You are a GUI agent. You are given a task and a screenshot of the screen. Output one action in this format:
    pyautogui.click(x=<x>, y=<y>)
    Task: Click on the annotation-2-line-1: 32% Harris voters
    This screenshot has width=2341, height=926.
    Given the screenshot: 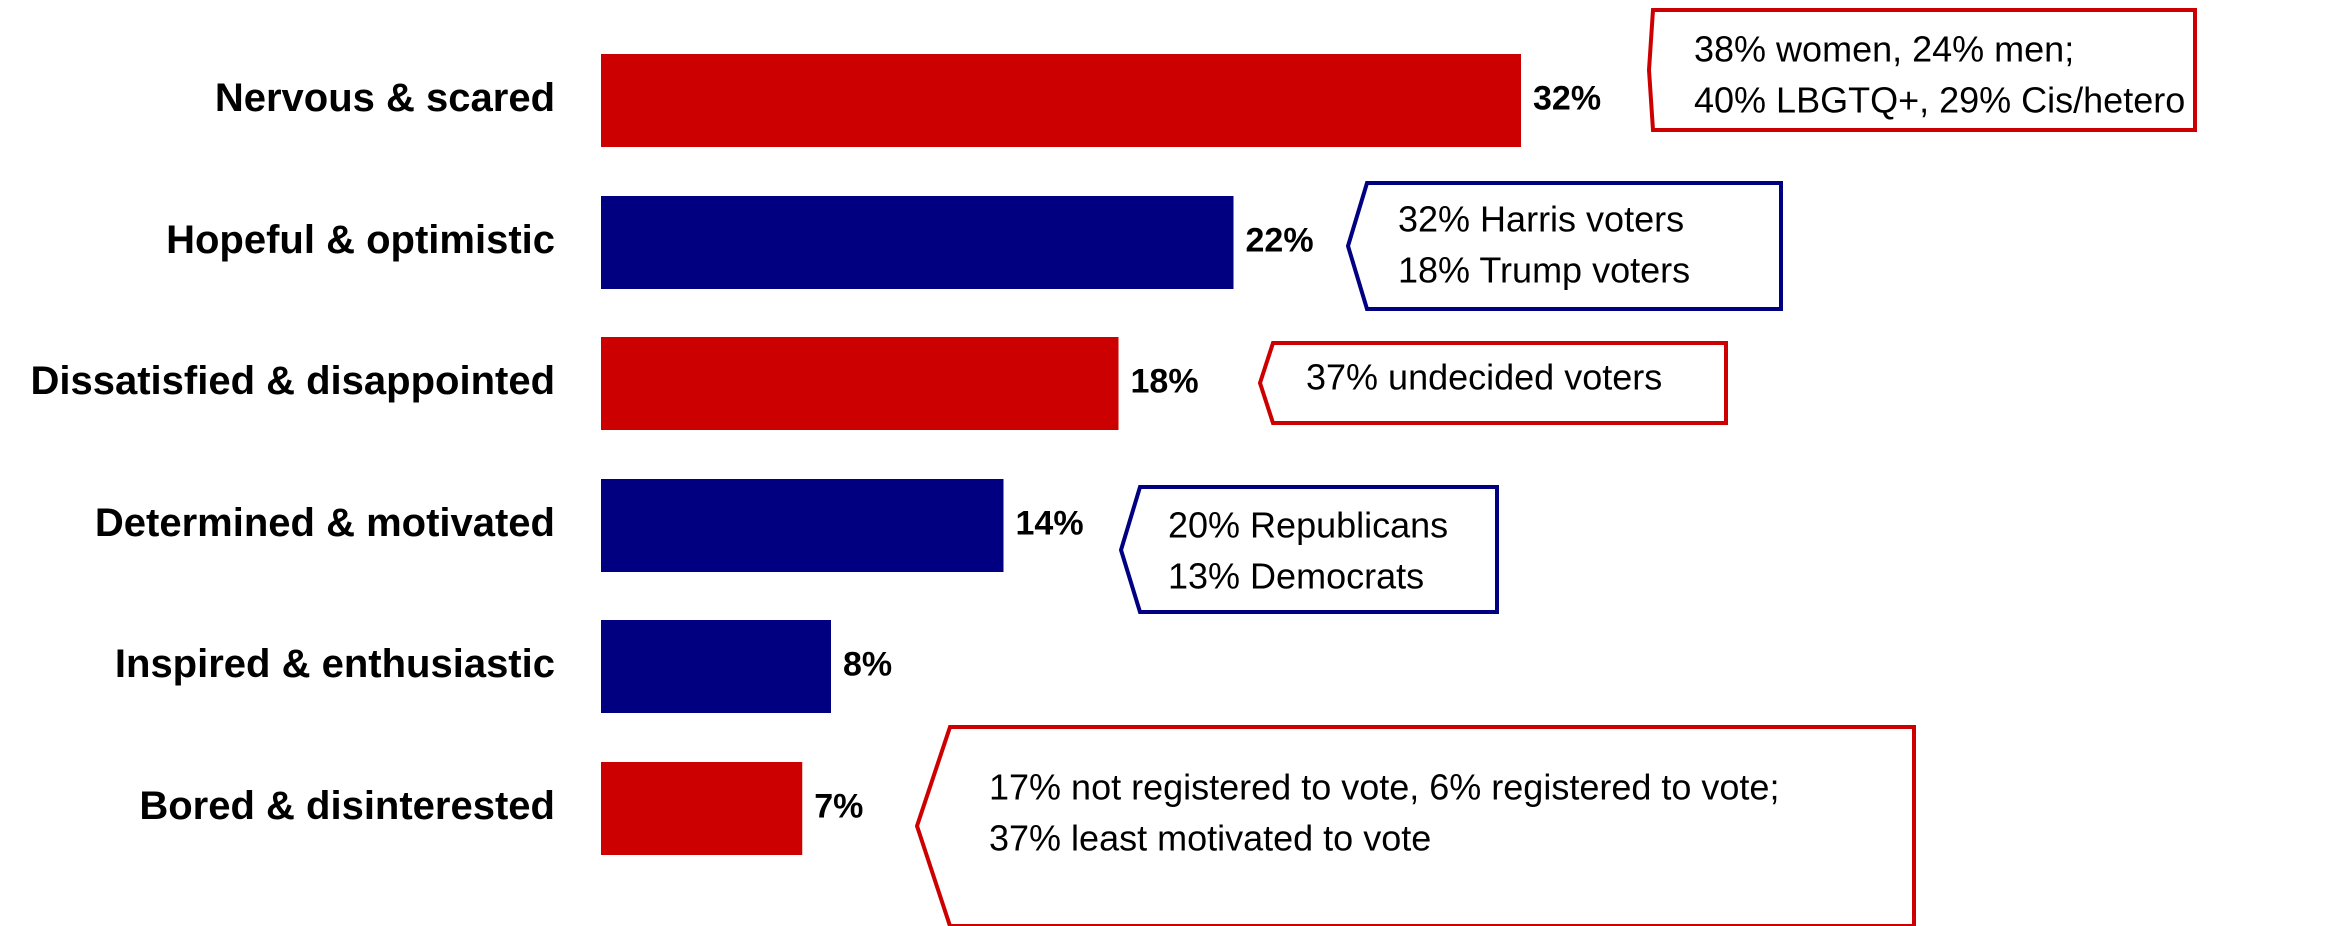 What is the action you would take?
    pyautogui.click(x=1541, y=219)
    